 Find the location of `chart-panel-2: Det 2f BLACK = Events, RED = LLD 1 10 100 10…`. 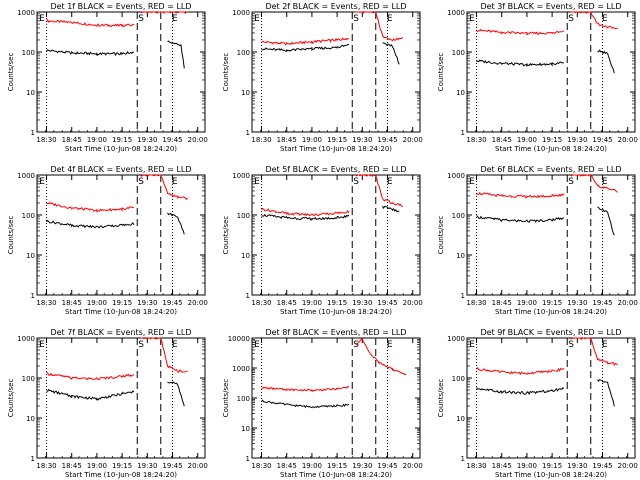

chart-panel-2: Det 2f BLACK = Events, RED = LLD 1 10 100 10… is located at coordinates (322, 77).